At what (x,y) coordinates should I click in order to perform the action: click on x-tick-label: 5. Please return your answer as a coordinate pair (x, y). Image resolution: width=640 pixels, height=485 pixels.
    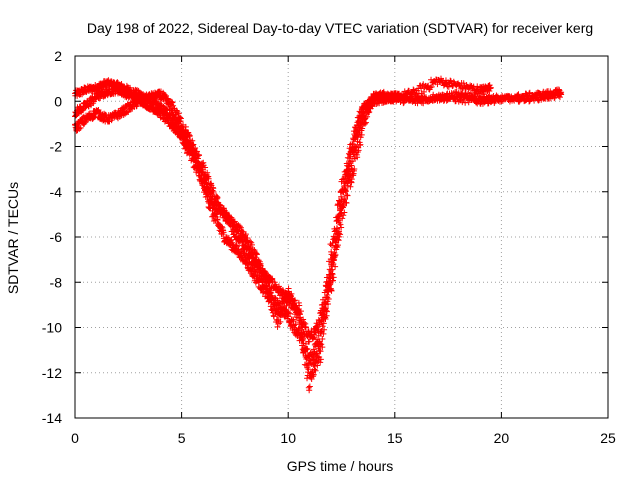
    Looking at the image, I should click on (182, 438).